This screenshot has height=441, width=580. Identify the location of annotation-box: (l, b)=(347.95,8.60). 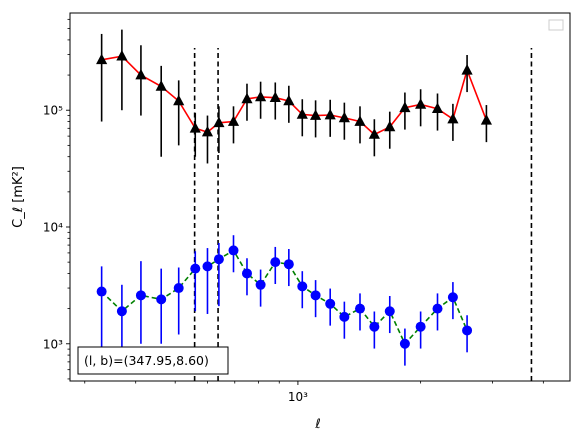
(153, 360).